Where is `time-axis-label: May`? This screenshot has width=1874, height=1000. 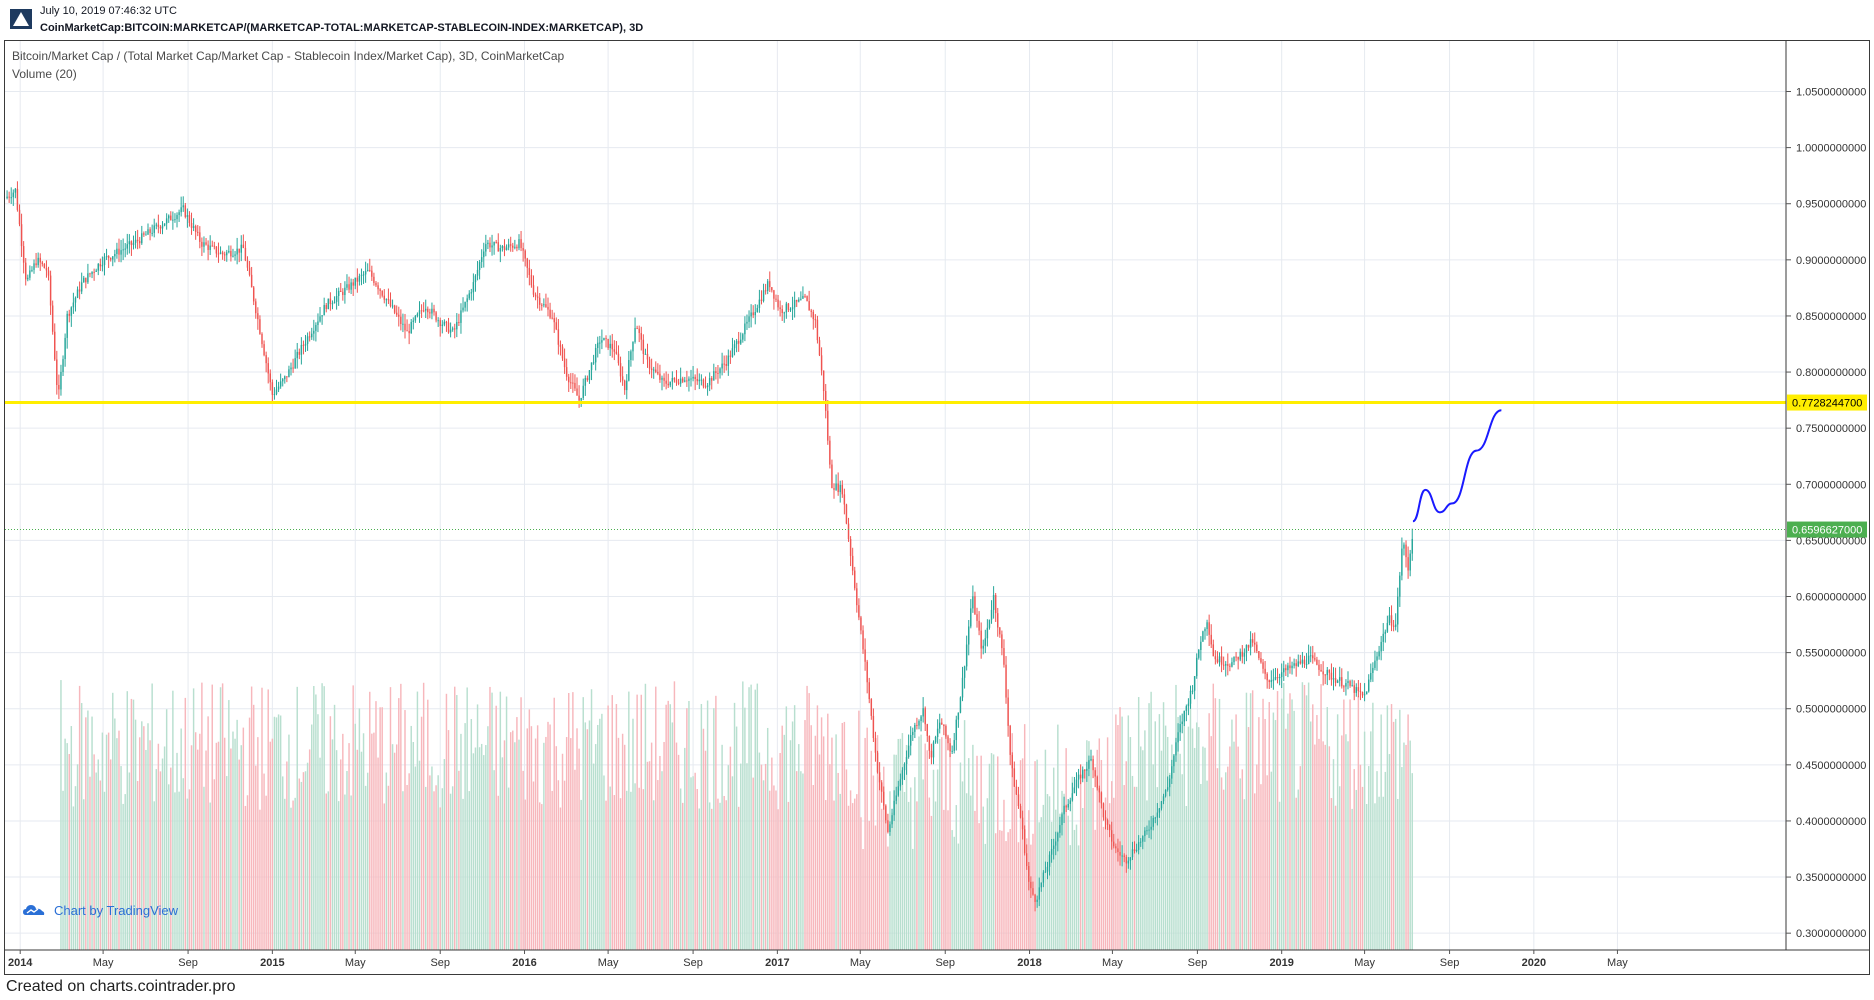 time-axis-label: May is located at coordinates (608, 963).